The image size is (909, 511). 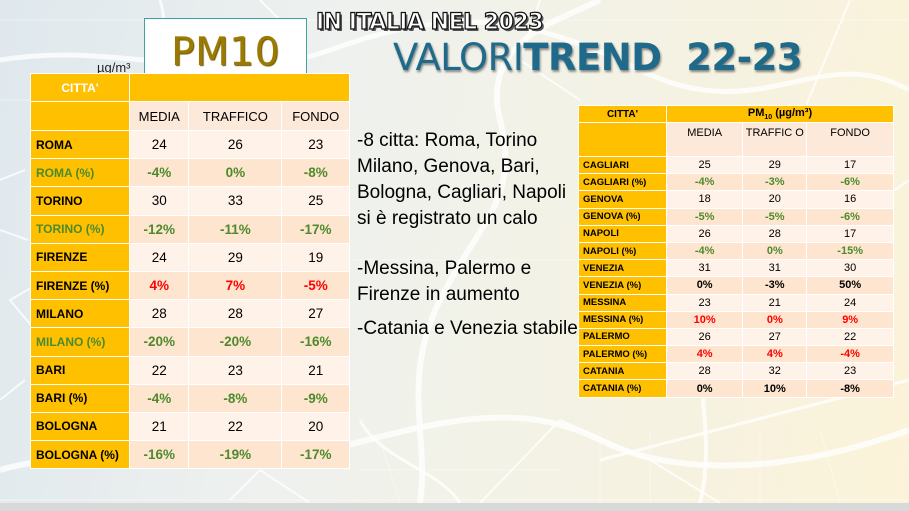 I want to click on table-row: CAGLIARI 25 29 17, so click(x=736, y=165).